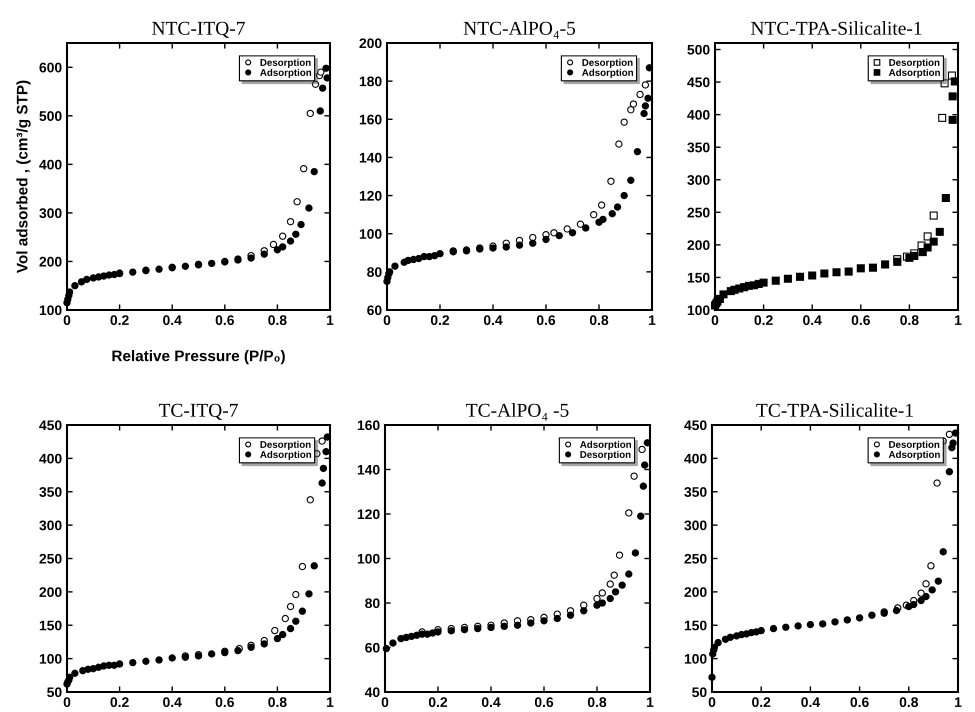  What do you see at coordinates (198, 30) in the screenshot?
I see `chart-title: NTC-ITQ-7` at bounding box center [198, 30].